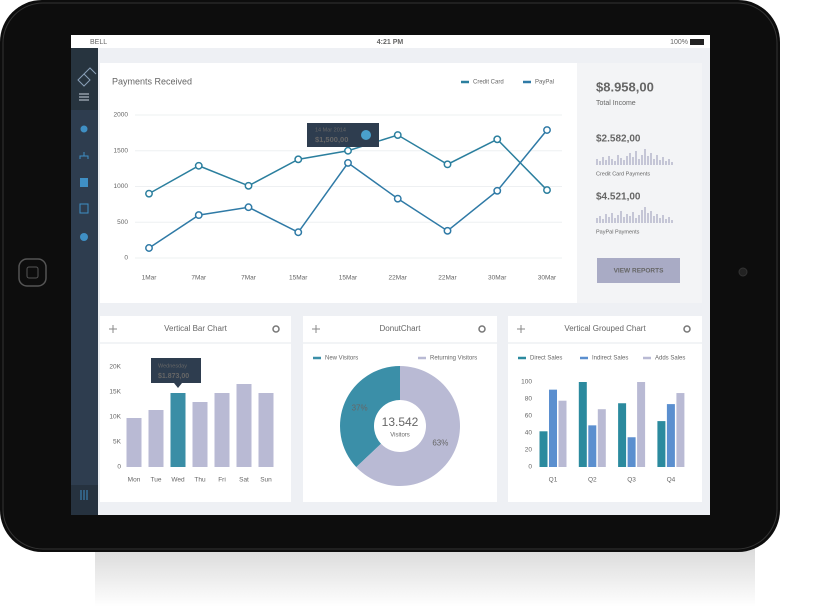  Describe the element at coordinates (117, 442) in the screenshot. I see `y-tick-label: 5K` at that location.